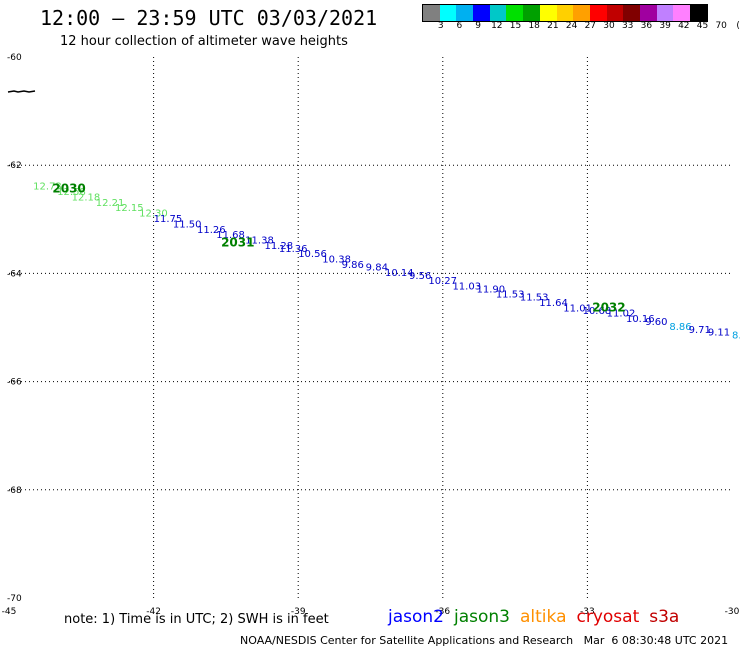 The width and height of the screenshot is (740, 650). I want to click on wave-height-label: 9.84, so click(377, 268).